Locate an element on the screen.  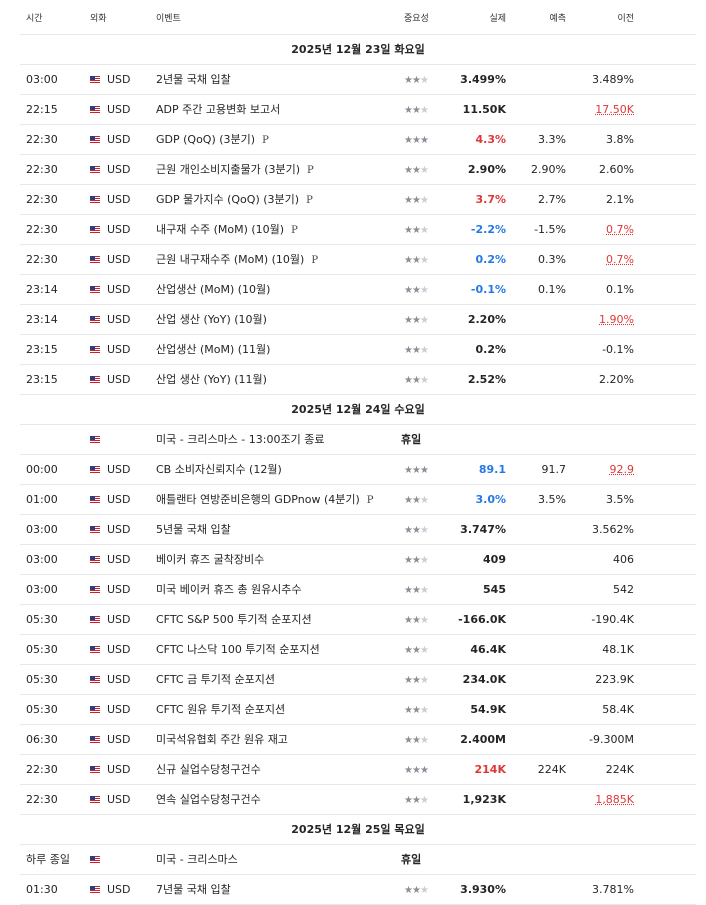
previous-value-text: 1.90% is located at coordinates (616, 319).